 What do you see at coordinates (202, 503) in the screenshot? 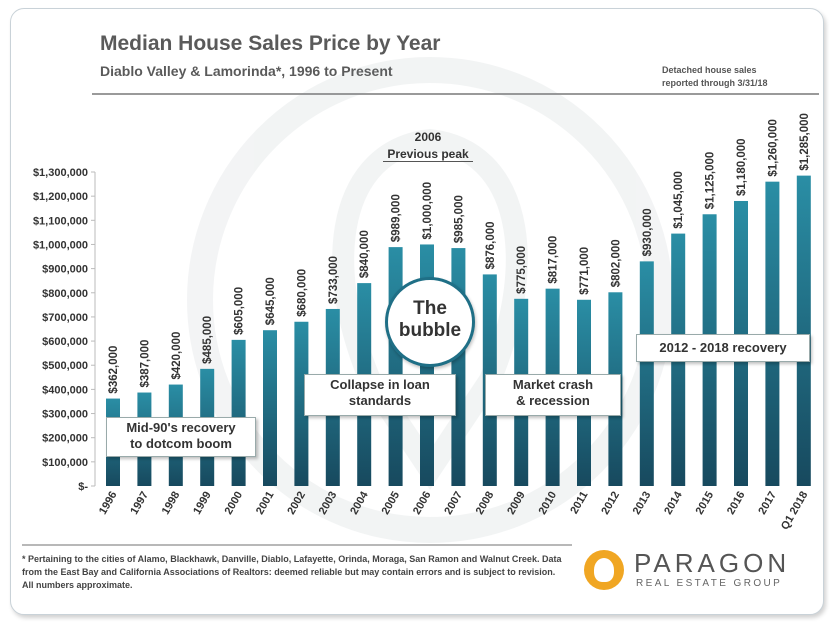
I see `x-tick-label: 1999` at bounding box center [202, 503].